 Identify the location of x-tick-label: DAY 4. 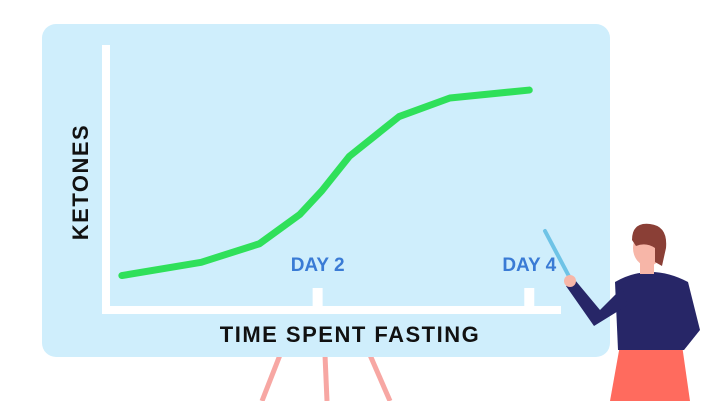
(529, 265).